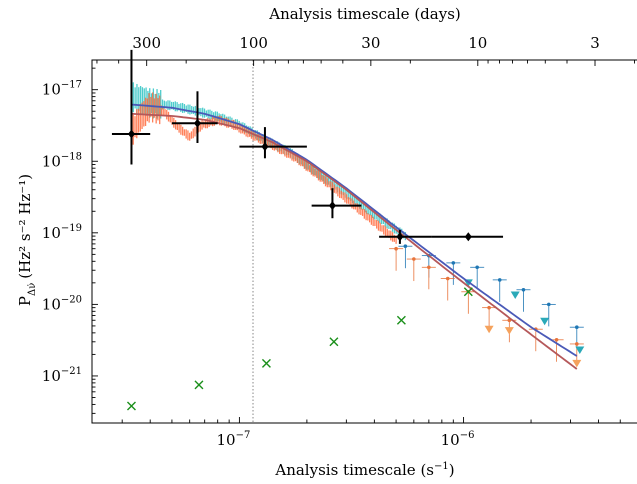 This screenshot has width=637, height=484. Describe the element at coordinates (370, 43) in the screenshot. I see `top-tick-label: 30` at that location.